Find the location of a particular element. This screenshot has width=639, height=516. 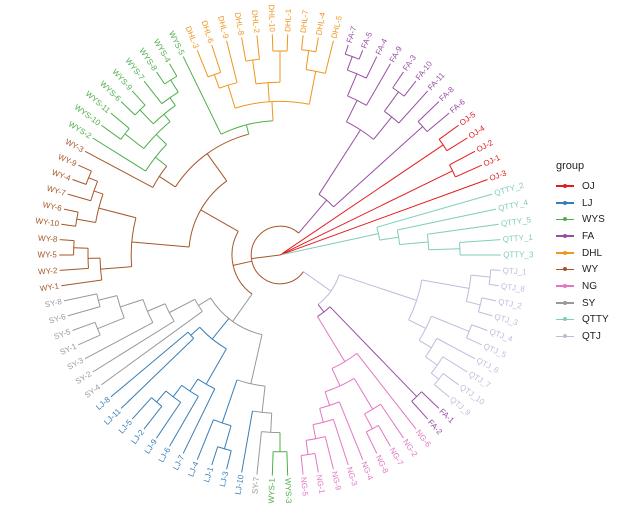

legend-item-qtj: QTJ is located at coordinates (582, 336).